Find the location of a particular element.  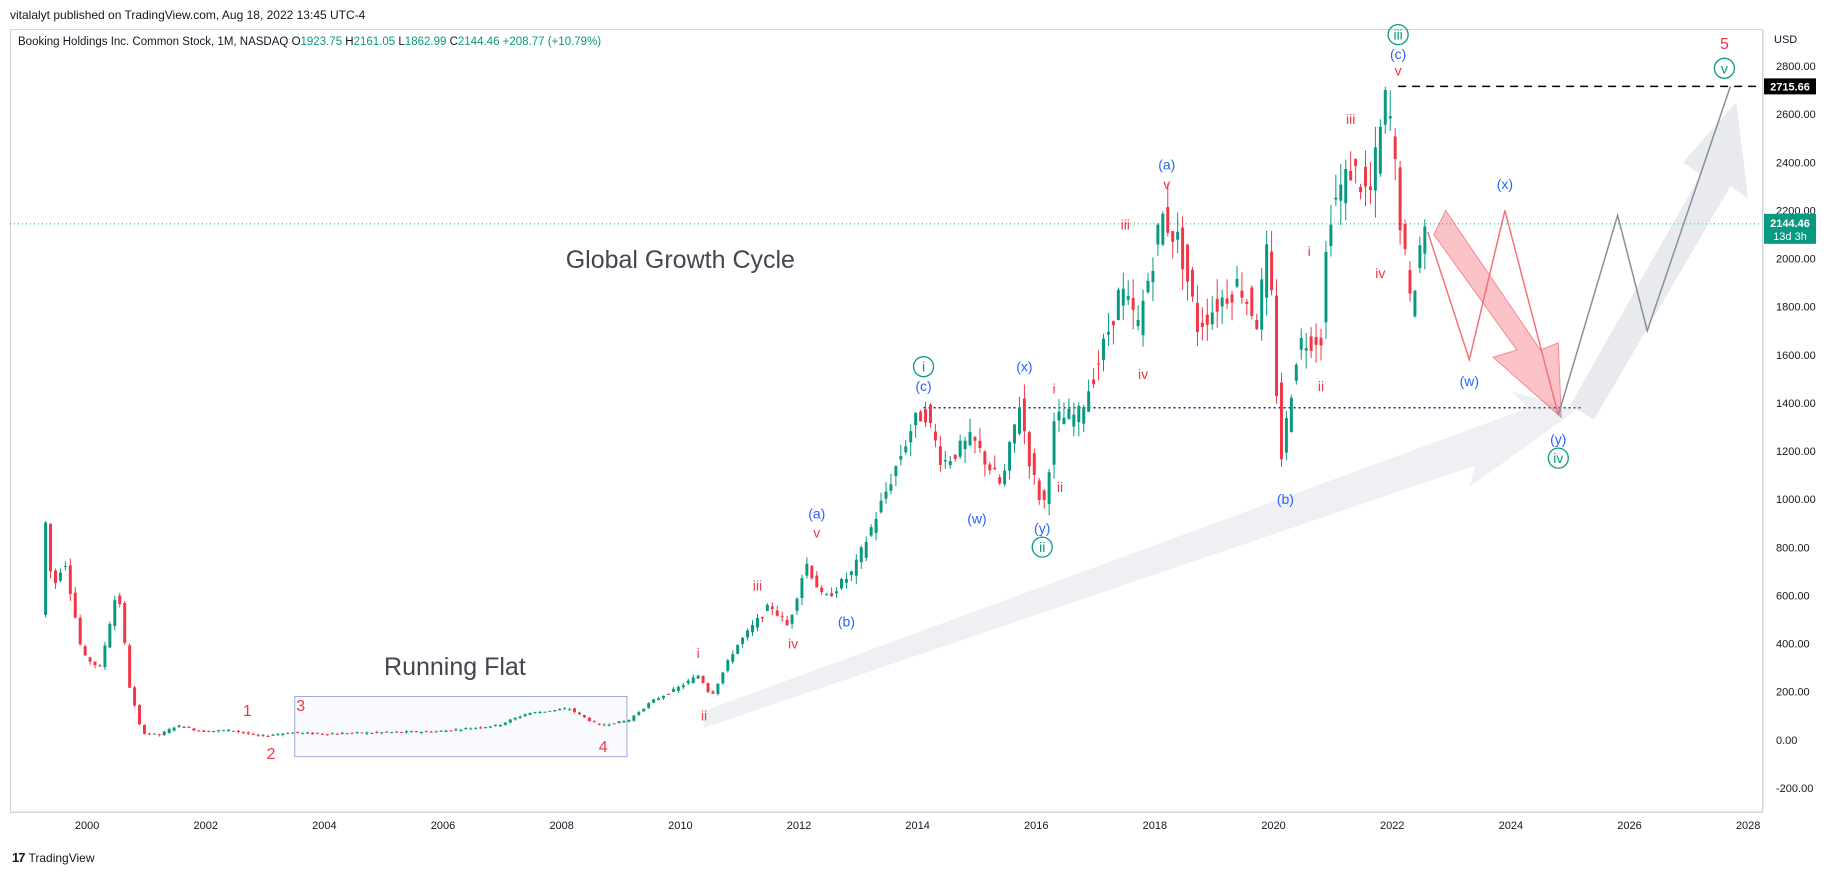

target-price-text: 2715.66 is located at coordinates (1790, 87).